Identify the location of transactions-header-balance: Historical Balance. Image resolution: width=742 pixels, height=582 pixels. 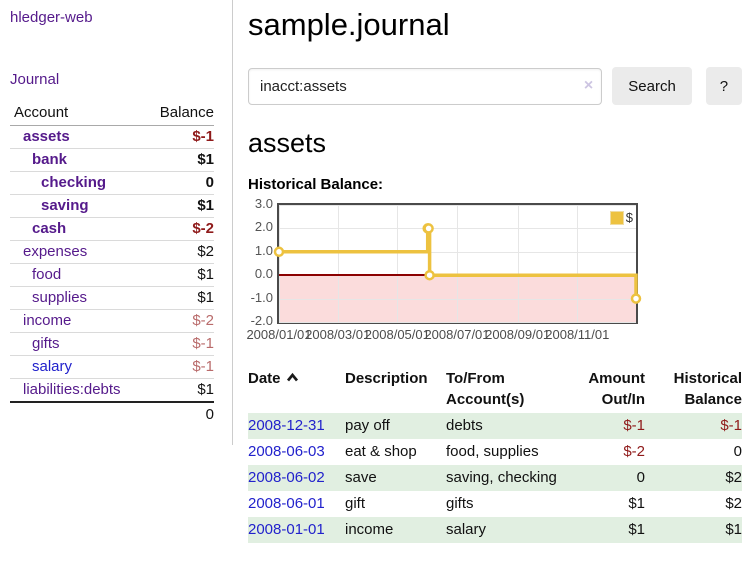
(693, 389).